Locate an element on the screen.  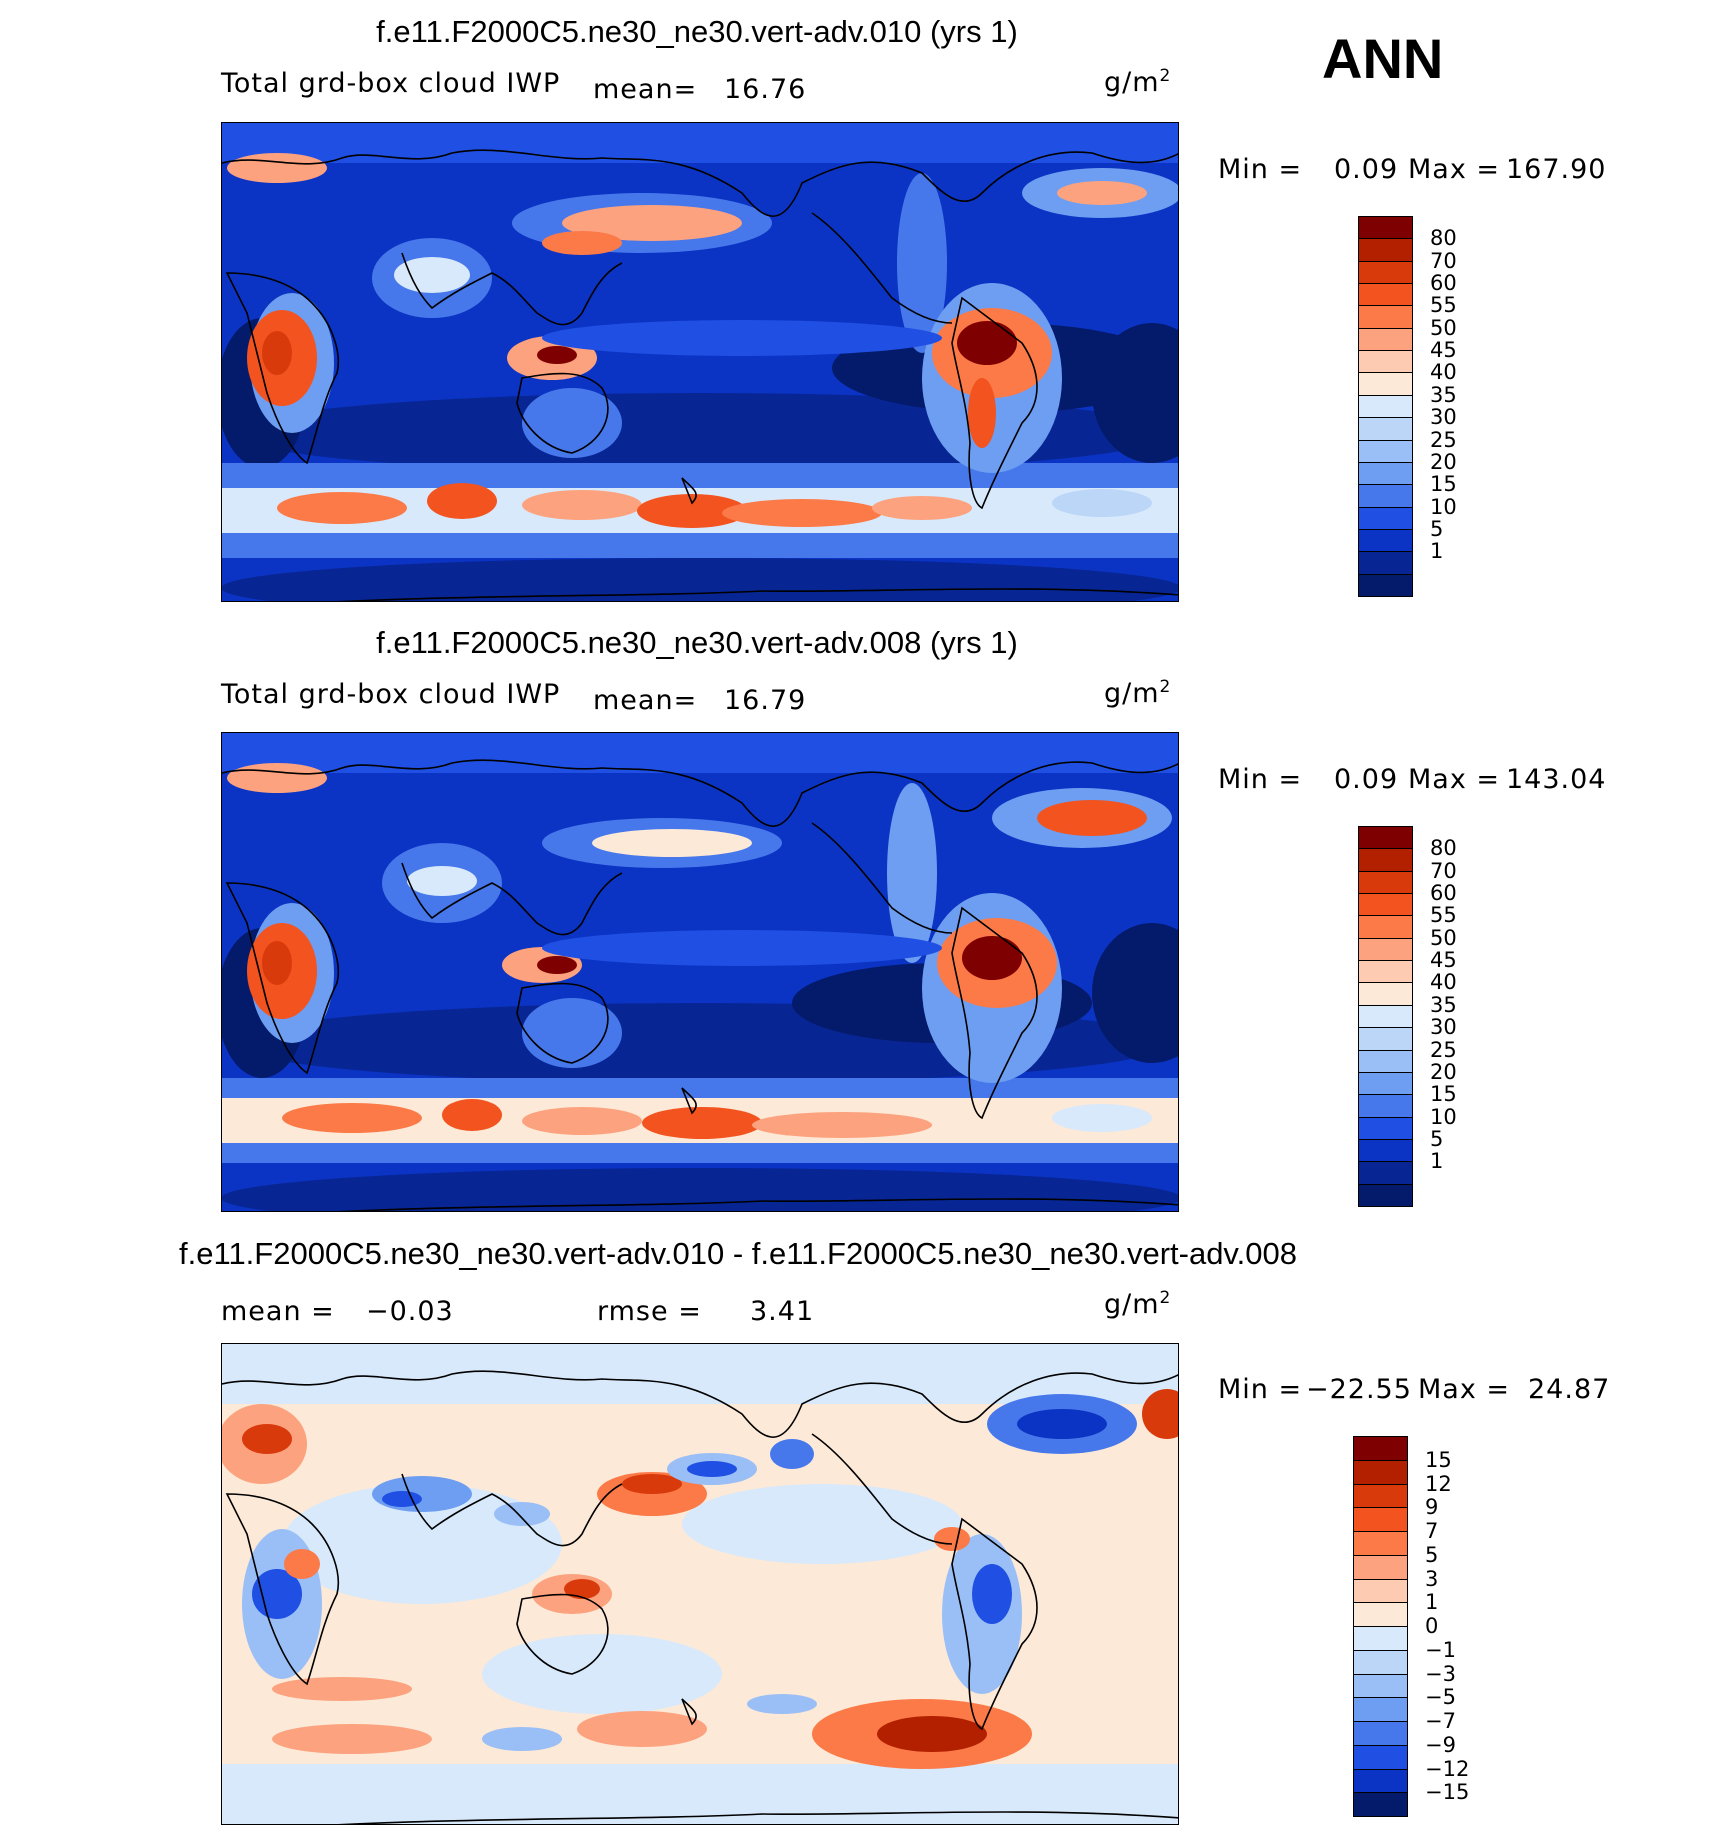
panel-2-colorbar-label: 35 is located at coordinates (1443, 1004).